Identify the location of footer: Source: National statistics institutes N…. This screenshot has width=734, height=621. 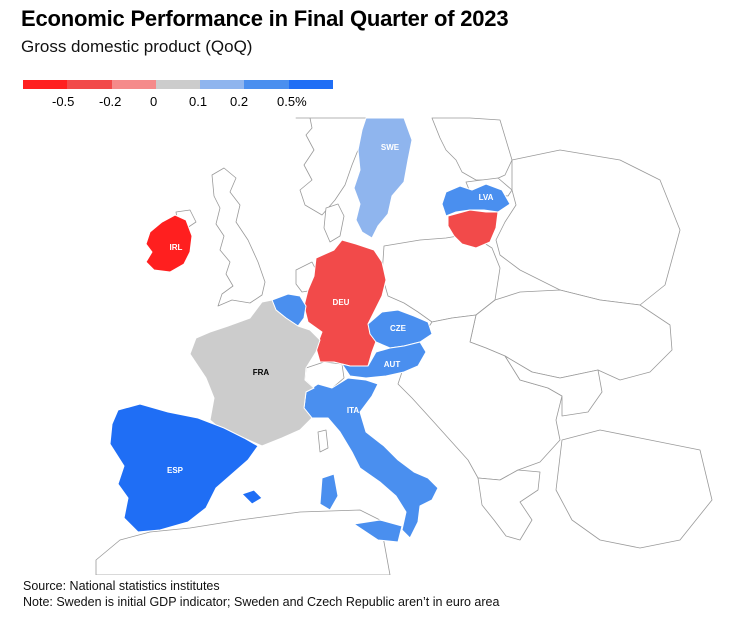
(261, 594).